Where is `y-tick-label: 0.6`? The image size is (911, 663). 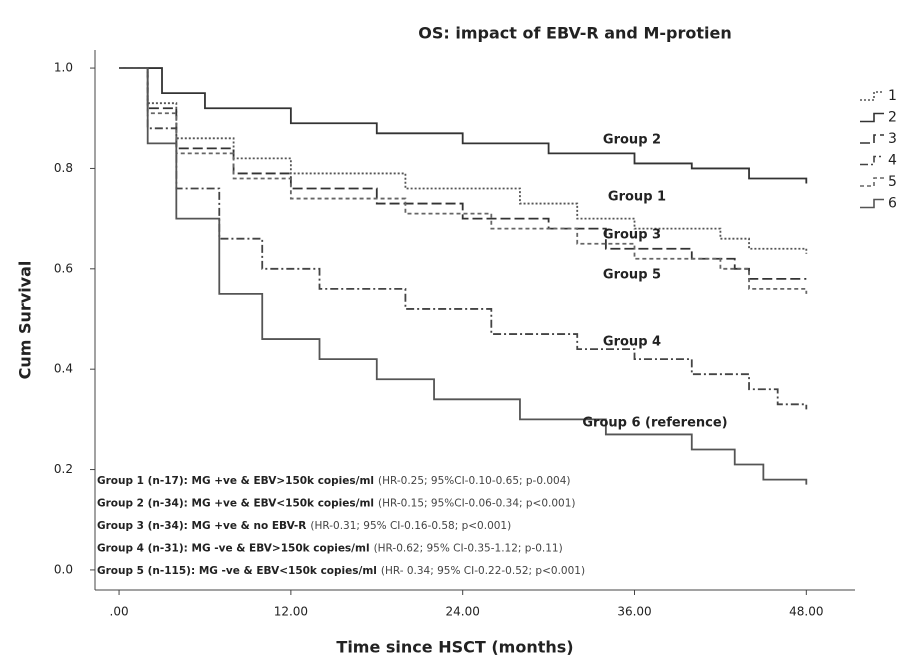 y-tick-label: 0.6 is located at coordinates (63, 268).